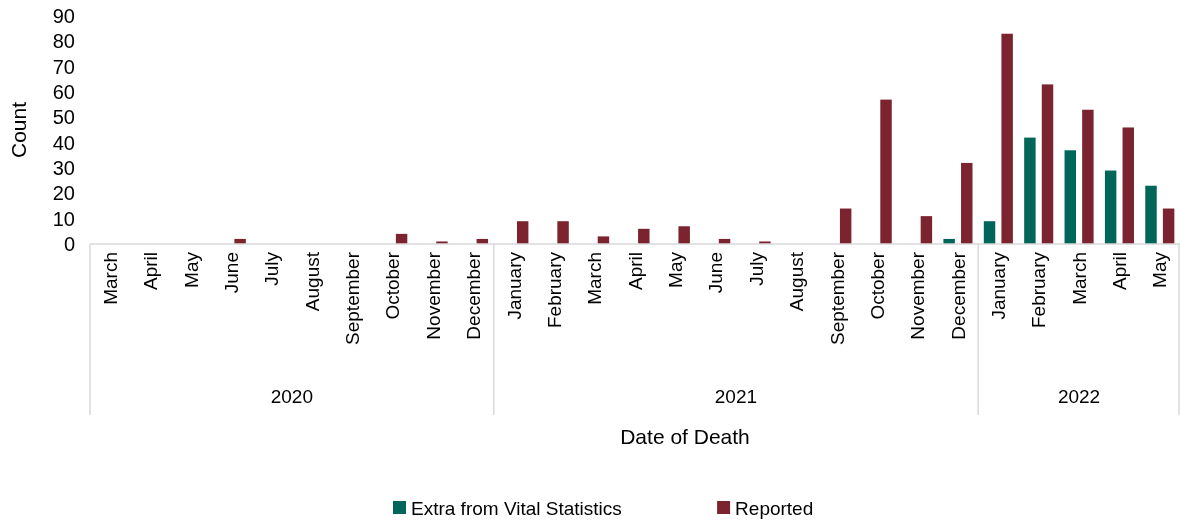 The width and height of the screenshot is (1180, 523). What do you see at coordinates (736, 396) in the screenshot?
I see `text: 2021` at bounding box center [736, 396].